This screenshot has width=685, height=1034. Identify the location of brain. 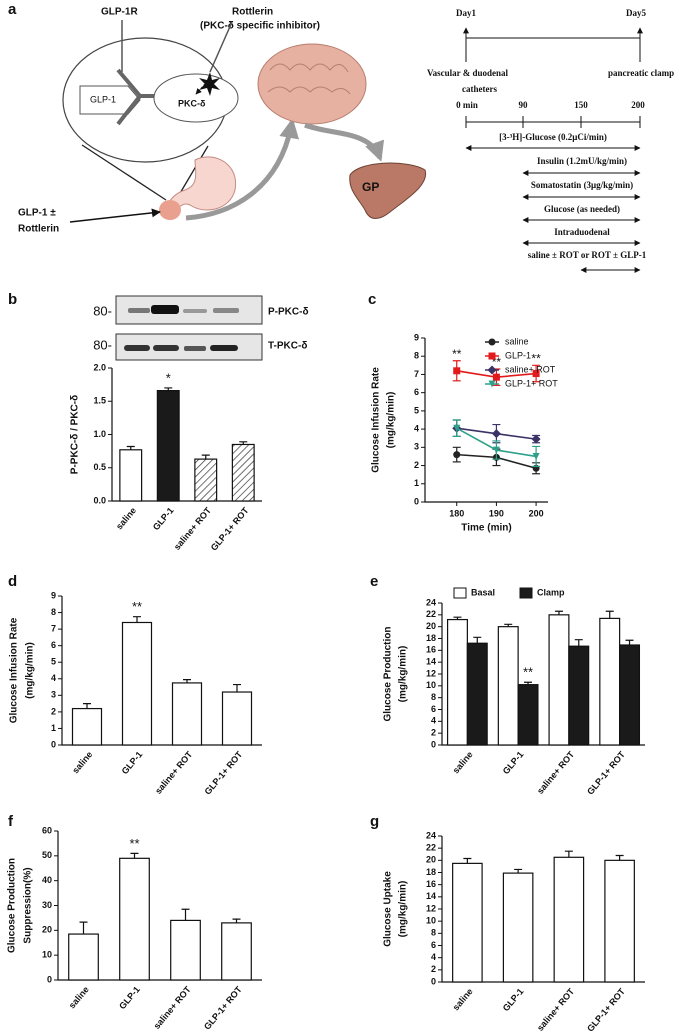
(312, 84).